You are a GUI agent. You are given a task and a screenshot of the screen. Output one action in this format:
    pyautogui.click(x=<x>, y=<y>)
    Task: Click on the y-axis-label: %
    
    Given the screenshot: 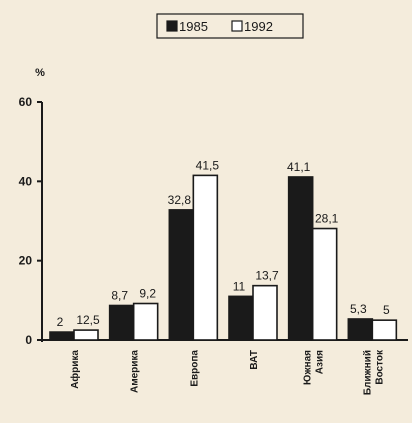 What is the action you would take?
    pyautogui.click(x=40, y=73)
    